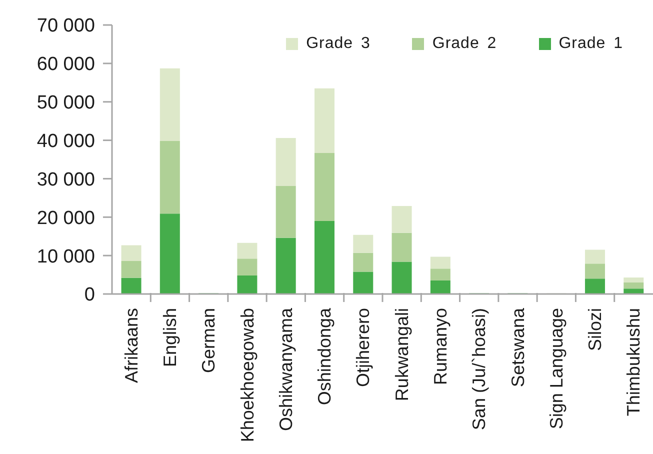 Image resolution: width=653 pixels, height=454 pixels. I want to click on x-tick-label: Oshikwanyama, so click(286, 369).